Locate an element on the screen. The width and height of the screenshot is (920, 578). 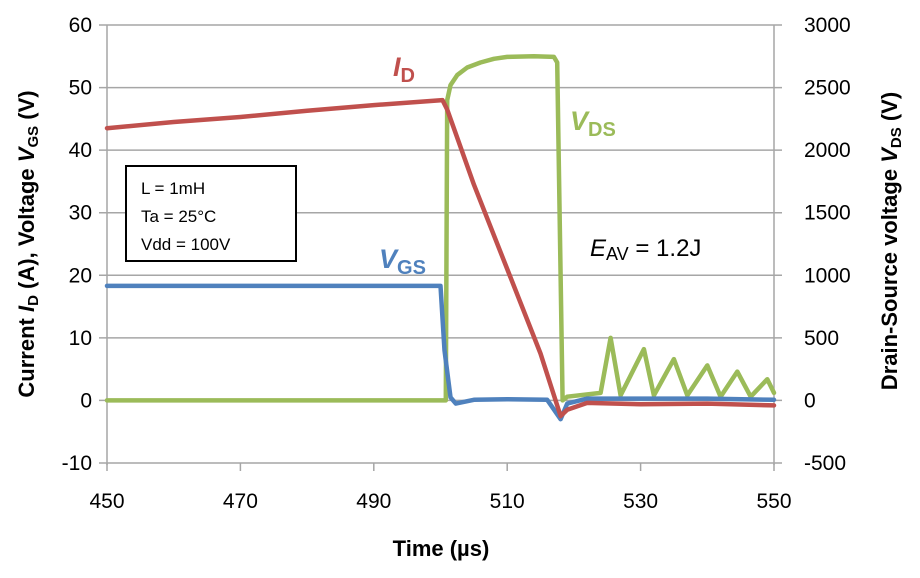
right-y-tick-label: 0 is located at coordinates (810, 400).